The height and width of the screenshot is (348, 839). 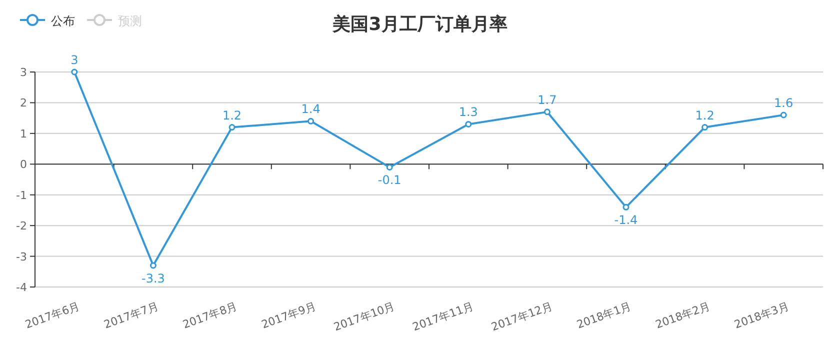 I want to click on x-tick-label: 2017年11月, so click(x=443, y=317).